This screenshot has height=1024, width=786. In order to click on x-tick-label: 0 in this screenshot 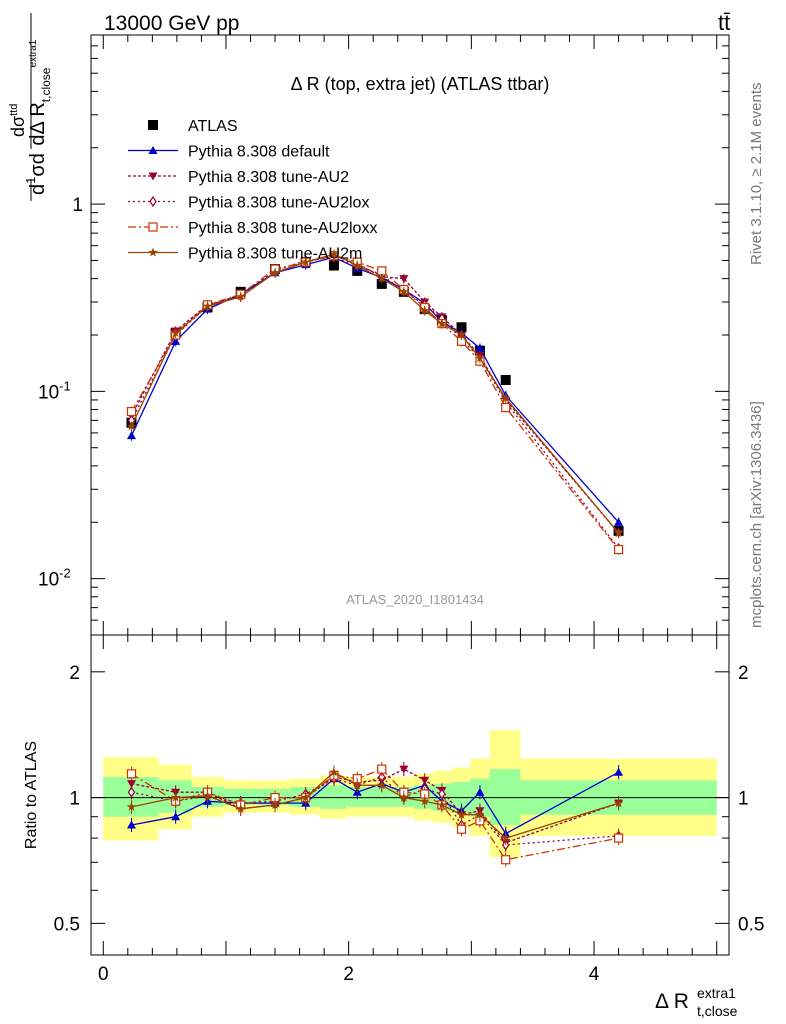, I will do `click(103, 974)`.